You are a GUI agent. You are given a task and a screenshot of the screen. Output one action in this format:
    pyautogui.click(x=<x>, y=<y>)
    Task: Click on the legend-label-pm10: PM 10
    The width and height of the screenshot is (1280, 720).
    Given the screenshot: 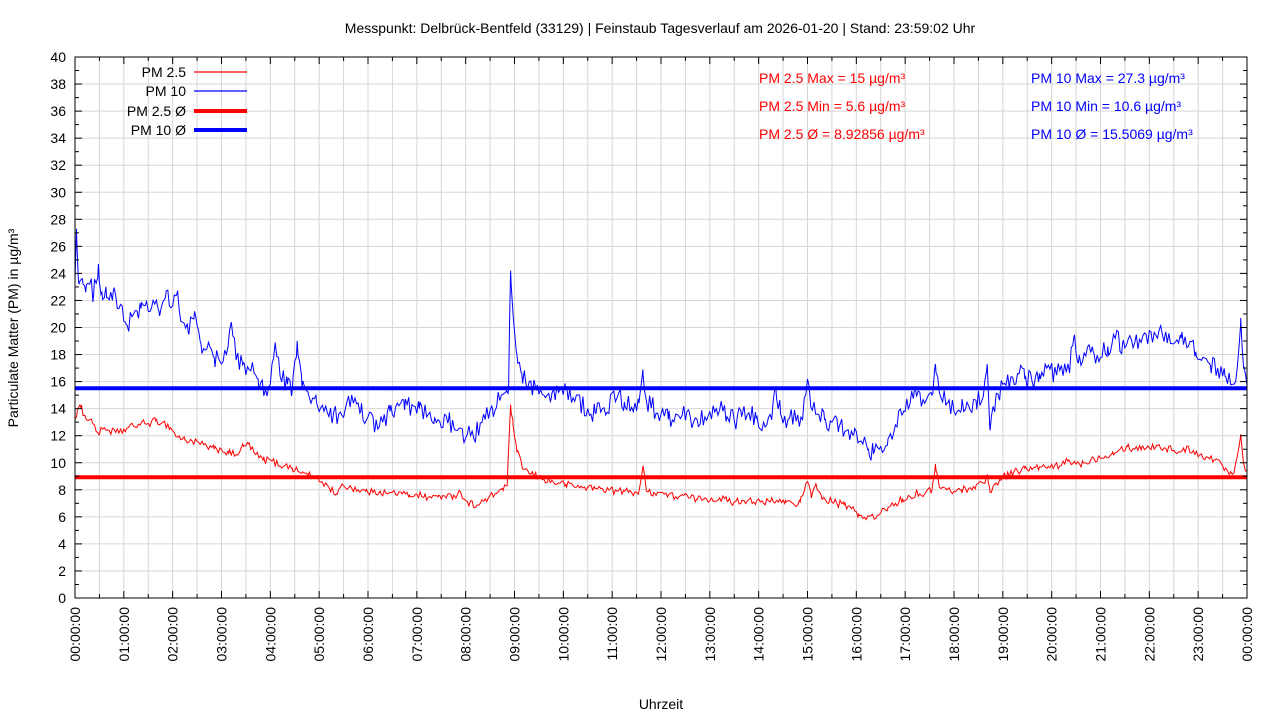 What is the action you would take?
    pyautogui.click(x=166, y=91)
    